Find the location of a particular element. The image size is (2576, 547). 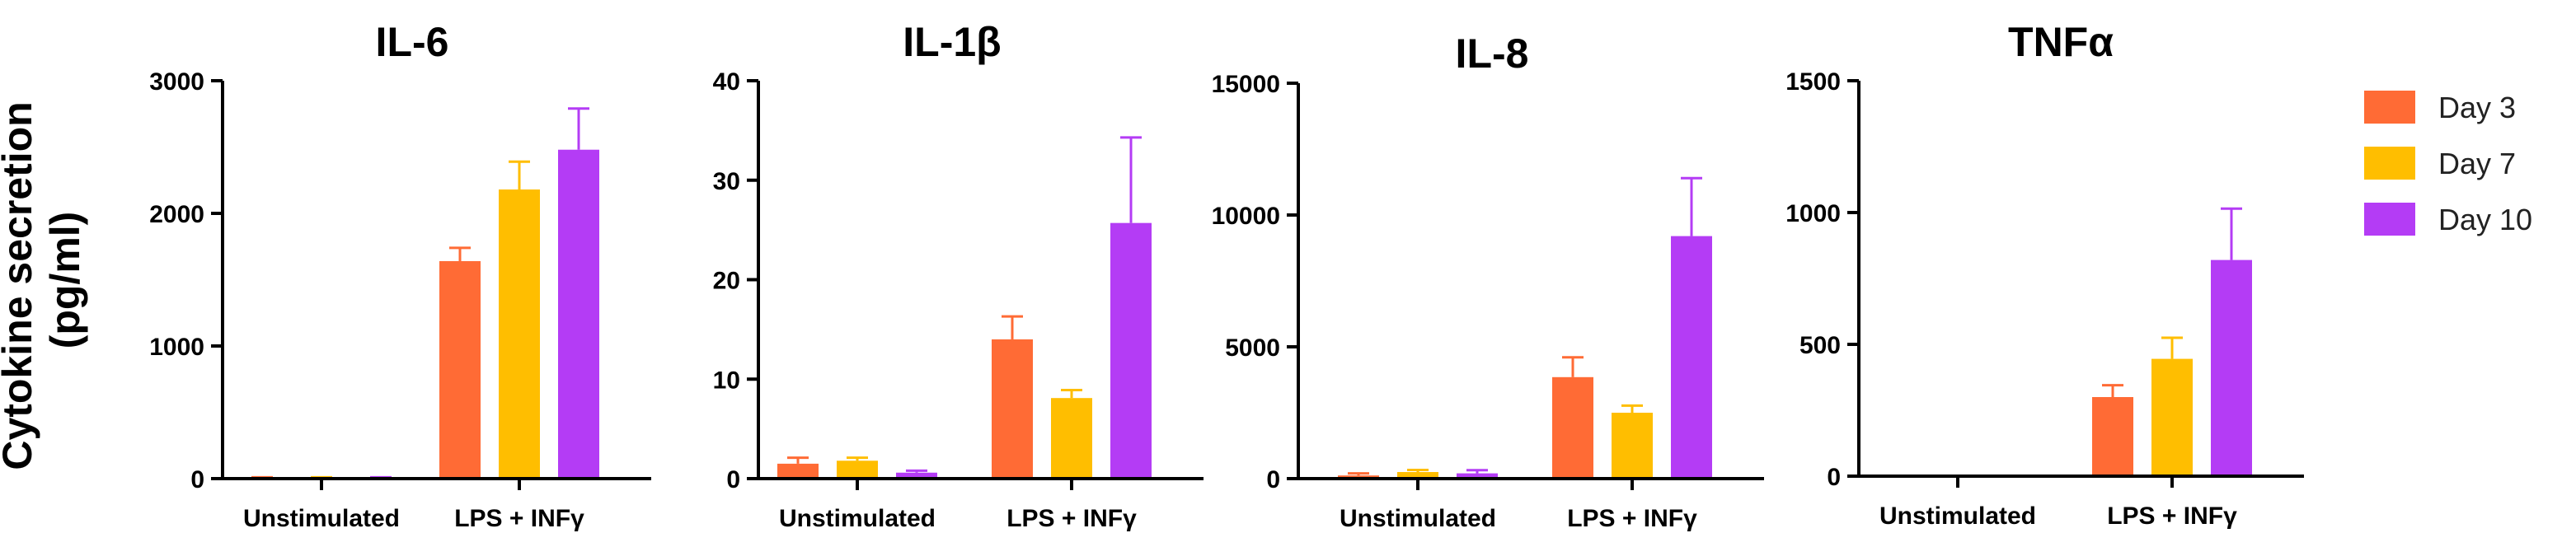

y-tick-label: 3000 is located at coordinates (177, 82).